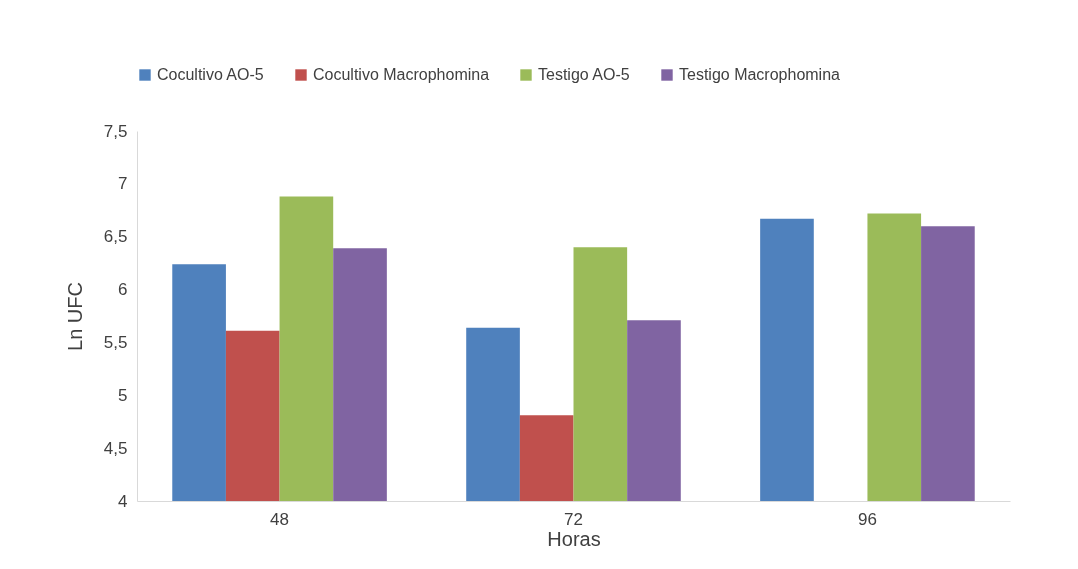 This screenshot has width=1078, height=569. I want to click on x-tick-label: 72, so click(573, 519).